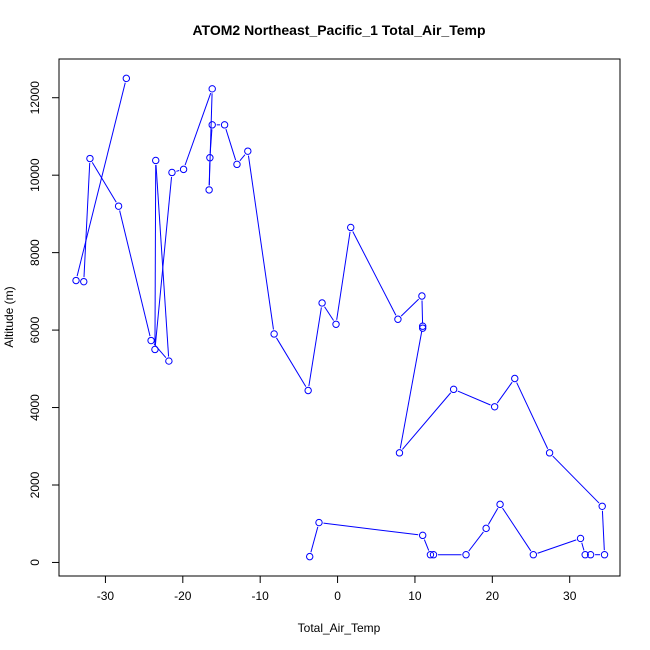 The height and width of the screenshot is (650, 650). I want to click on x-tick-label: 0, so click(337, 596).